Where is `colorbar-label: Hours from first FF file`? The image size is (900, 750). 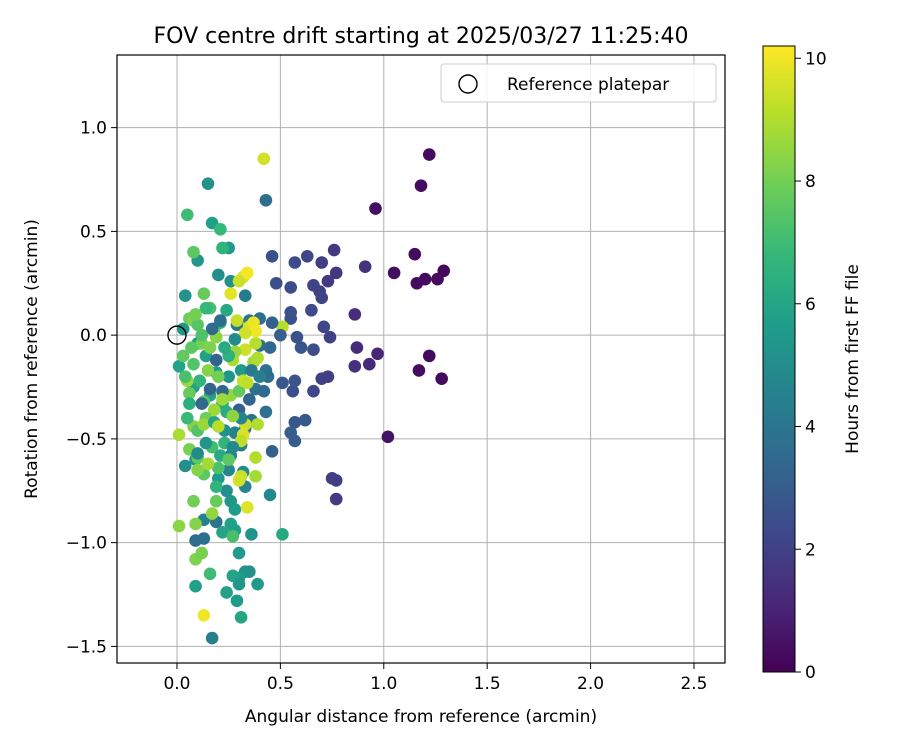 colorbar-label: Hours from first FF file is located at coordinates (853, 359).